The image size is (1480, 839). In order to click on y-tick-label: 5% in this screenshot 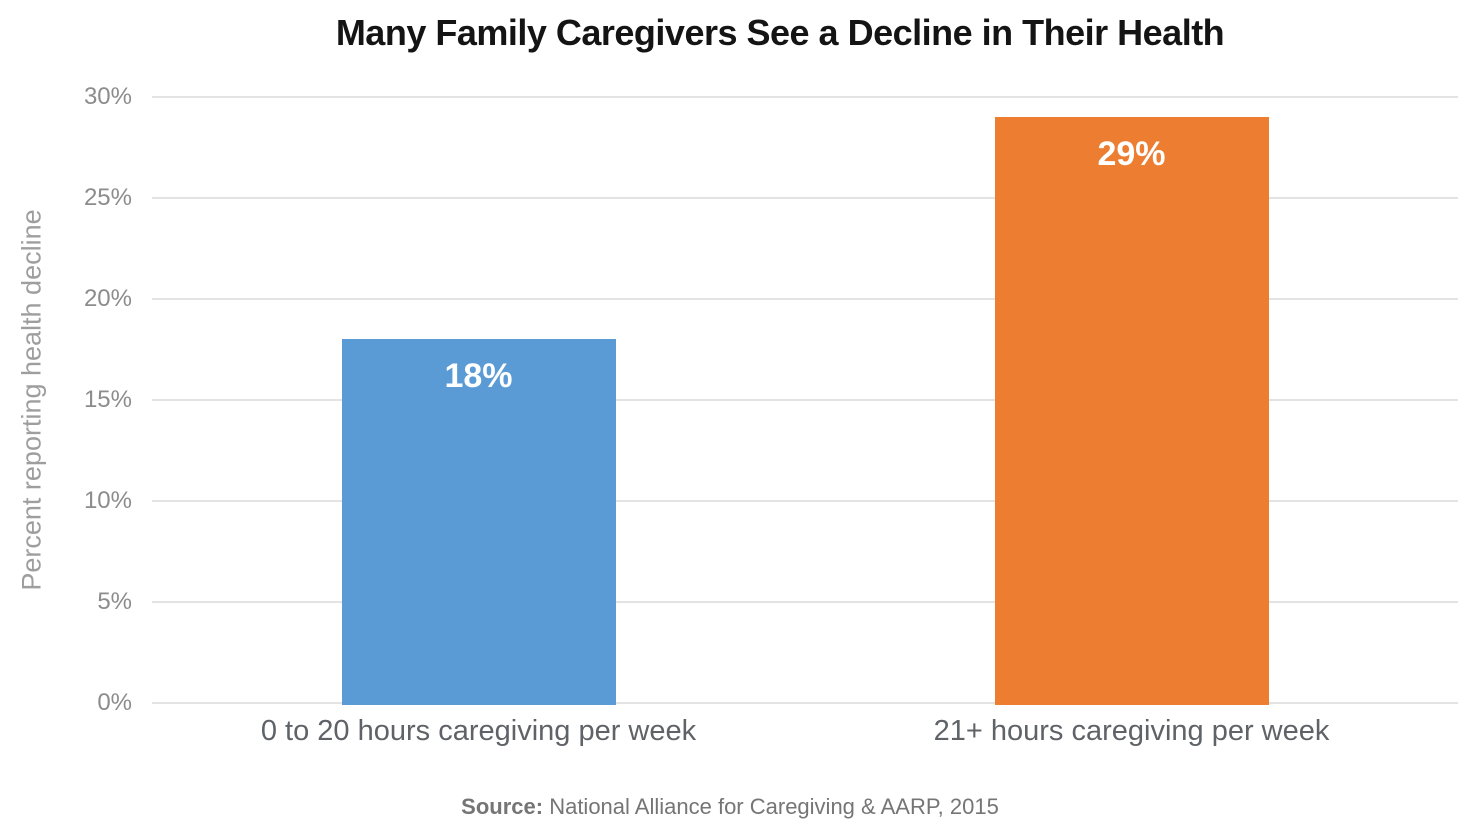, I will do `click(114, 601)`.